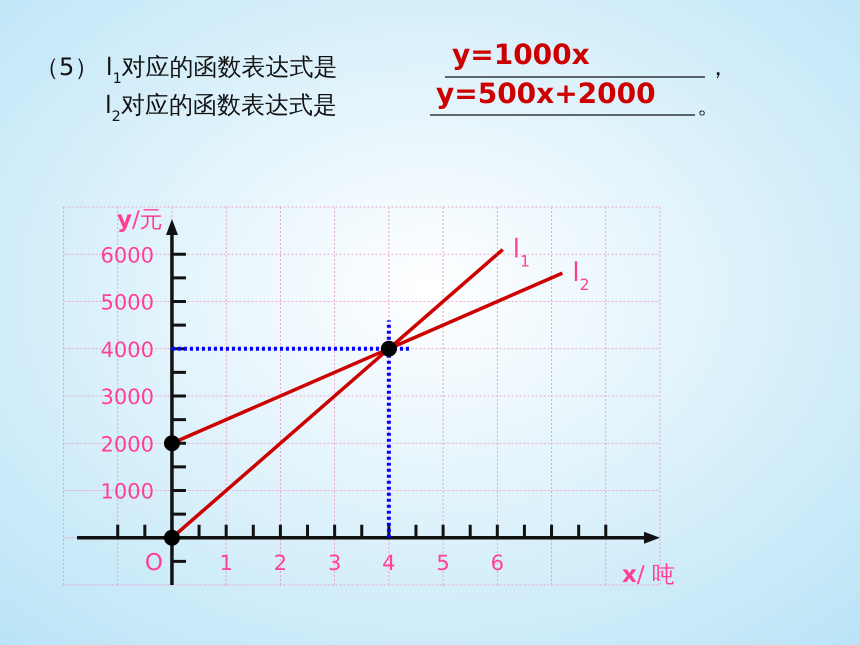 The width and height of the screenshot is (860, 645). What do you see at coordinates (546, 93) in the screenshot?
I see `text: y=500x+2000` at bounding box center [546, 93].